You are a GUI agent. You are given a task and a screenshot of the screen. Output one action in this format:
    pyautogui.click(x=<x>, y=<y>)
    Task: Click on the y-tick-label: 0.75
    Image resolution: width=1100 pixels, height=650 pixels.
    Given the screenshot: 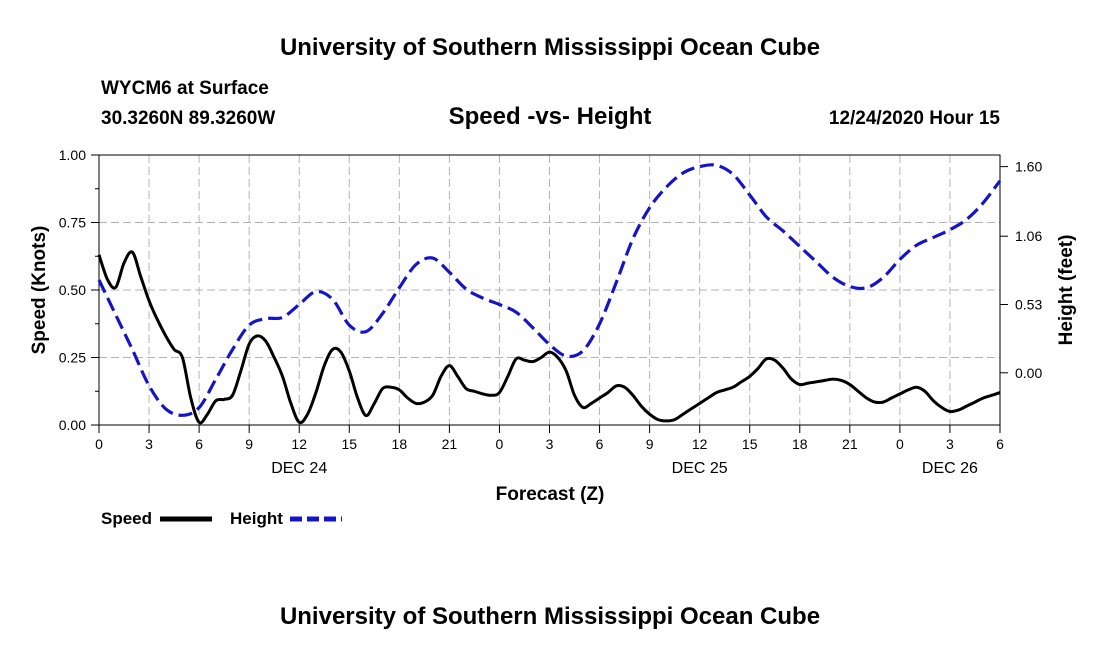 What is the action you would take?
    pyautogui.click(x=72, y=223)
    